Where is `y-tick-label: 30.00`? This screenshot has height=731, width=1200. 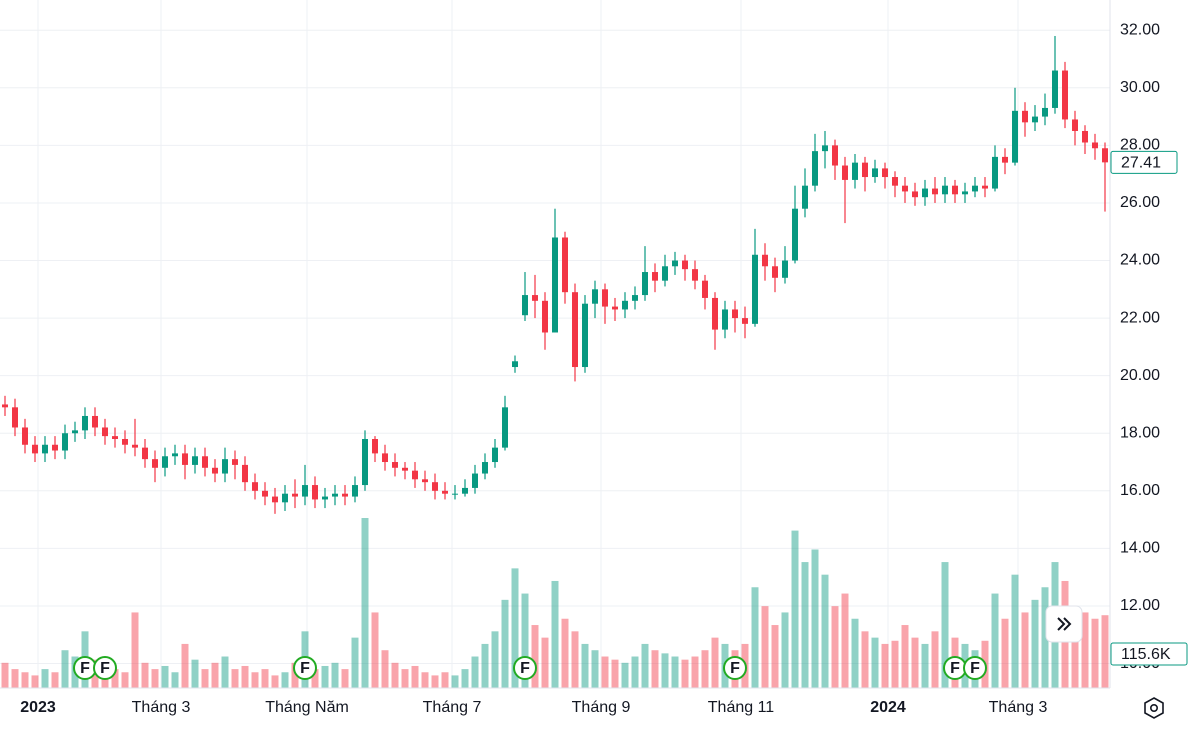
y-tick-label: 30.00 is located at coordinates (1140, 87).